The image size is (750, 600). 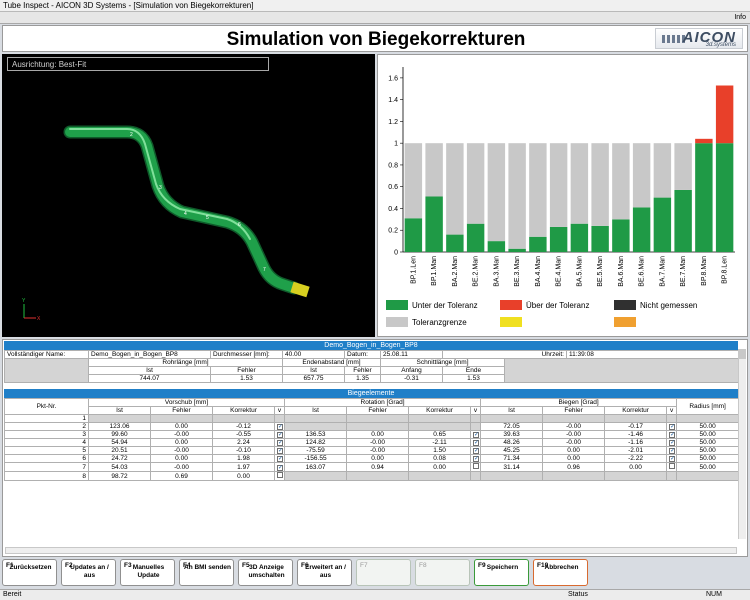 I want to click on function-key-f8: F8, so click(x=442, y=572).